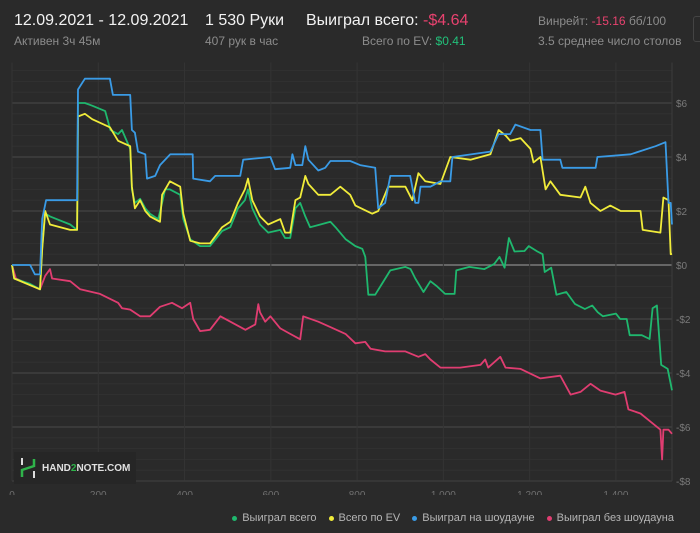  What do you see at coordinates (364, 518) in the screenshot?
I see `legend-item-ev: Всего по EV` at bounding box center [364, 518].